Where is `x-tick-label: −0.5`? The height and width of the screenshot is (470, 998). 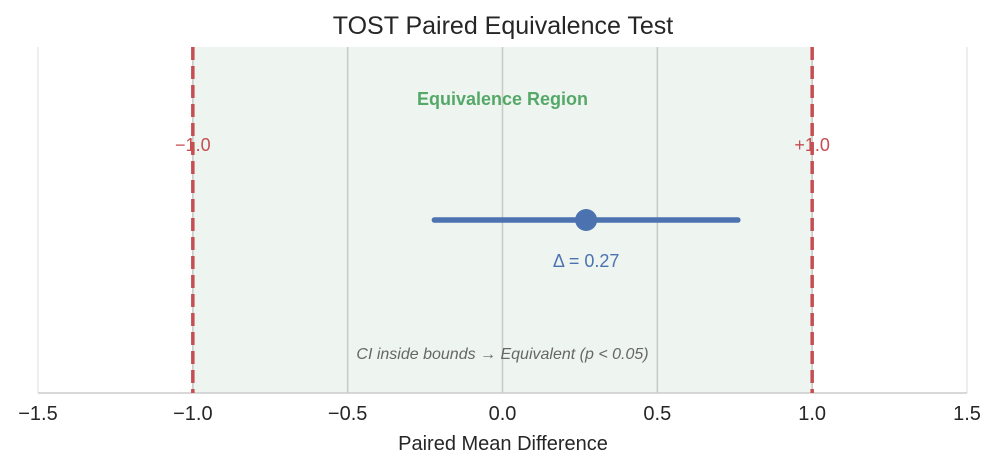
x-tick-label: −0.5 is located at coordinates (347, 414).